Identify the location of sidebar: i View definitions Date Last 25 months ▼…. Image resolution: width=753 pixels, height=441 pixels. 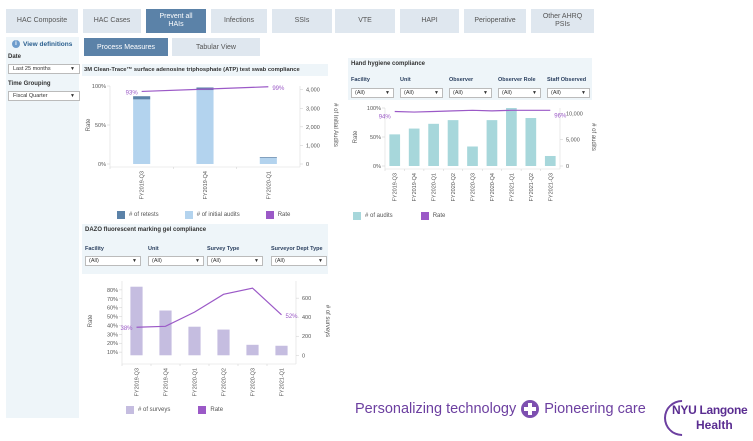
(43, 227).